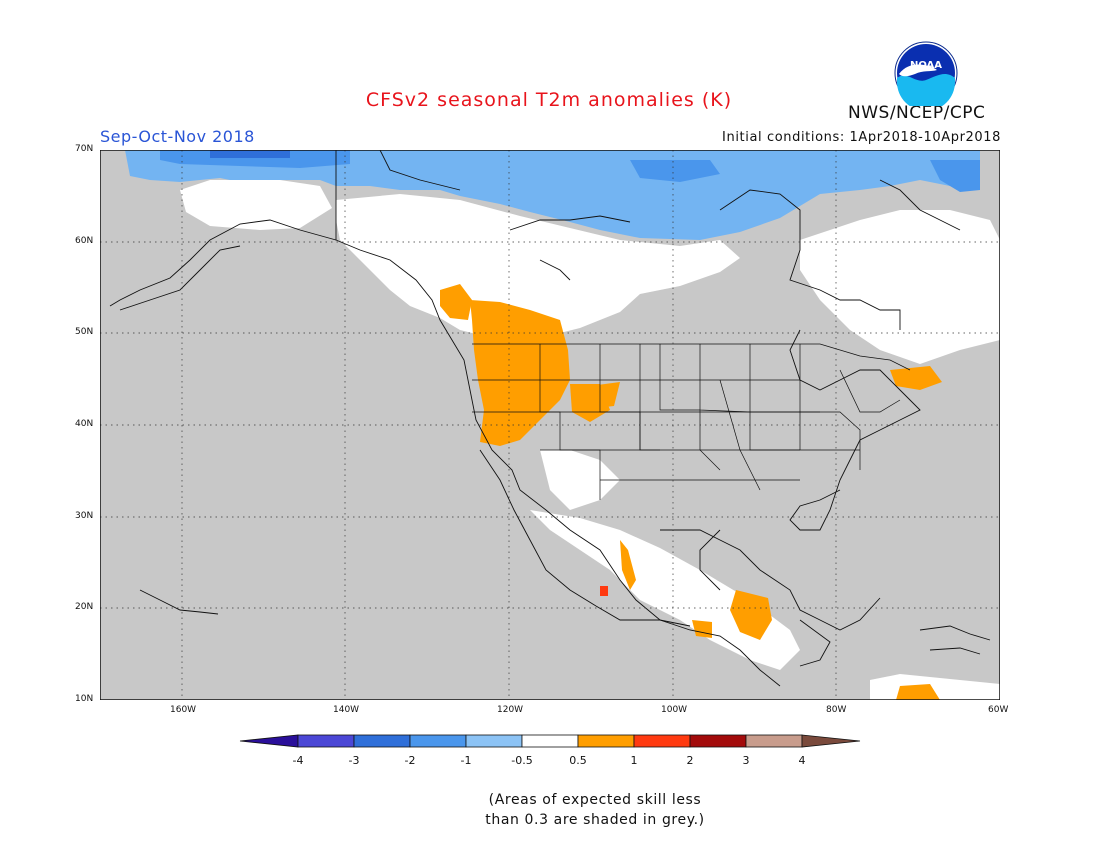 The image size is (1100, 850). Describe the element at coordinates (578, 760) in the screenshot. I see `legend-label: 0.5` at that location.